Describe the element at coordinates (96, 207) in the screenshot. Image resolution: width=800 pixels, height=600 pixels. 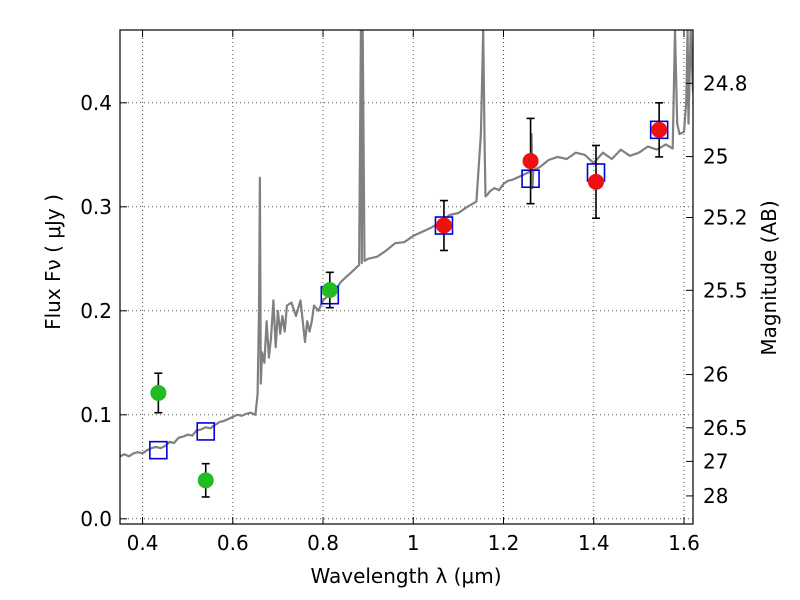
I see `y-tick-label: 0.3` at that location.